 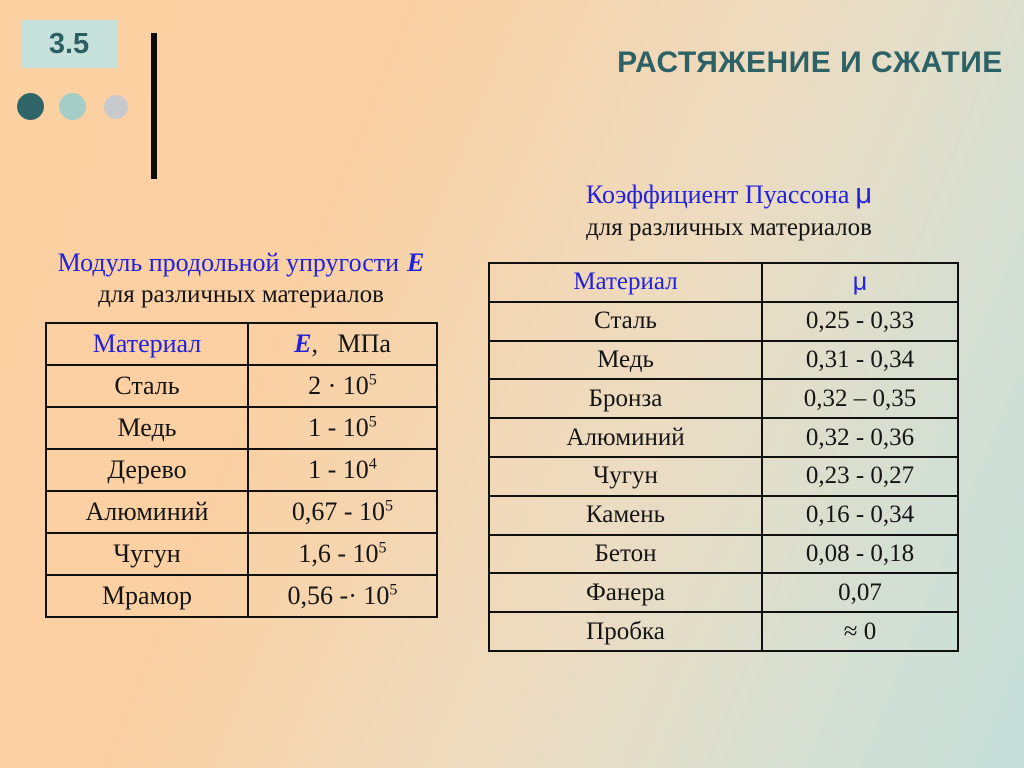 What do you see at coordinates (860, 360) in the screenshot?
I see `value-cell: 0,31 - 0,34` at bounding box center [860, 360].